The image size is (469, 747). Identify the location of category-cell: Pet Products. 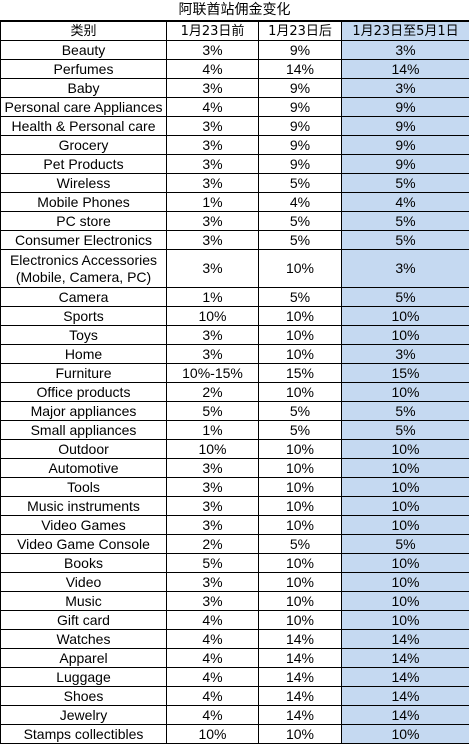
(83, 164).